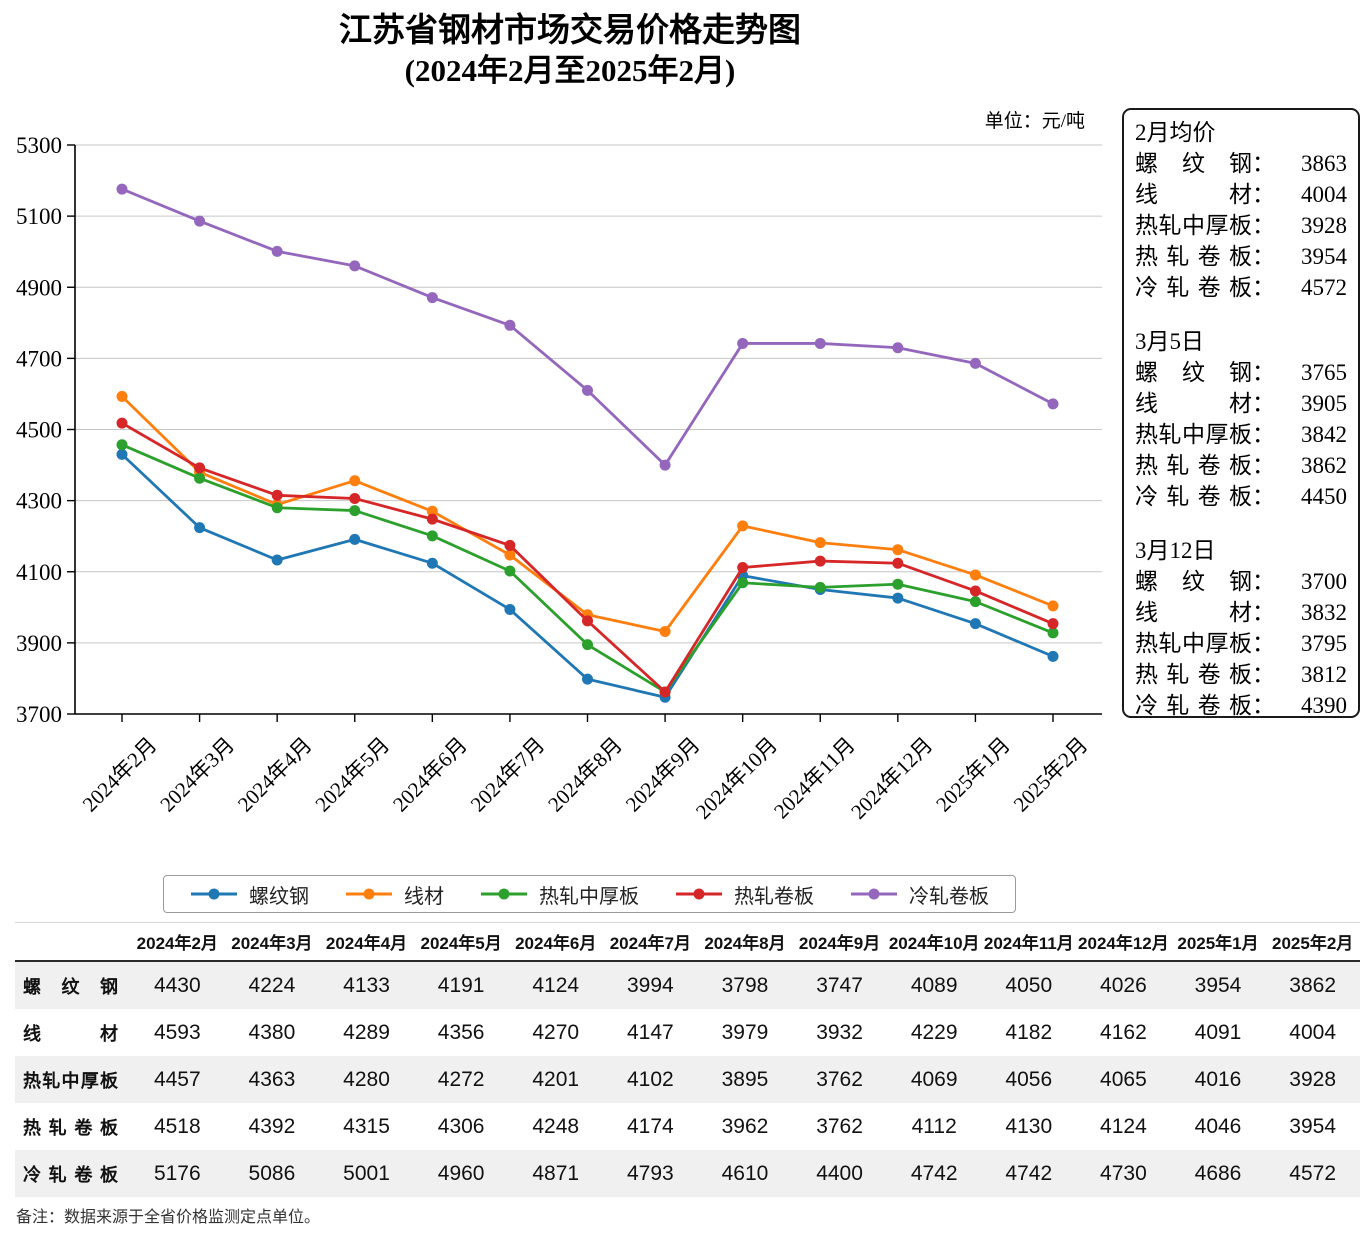 The width and height of the screenshot is (1362, 1245). What do you see at coordinates (39, 430) in the screenshot?
I see `y-tick-label: 4500` at bounding box center [39, 430].